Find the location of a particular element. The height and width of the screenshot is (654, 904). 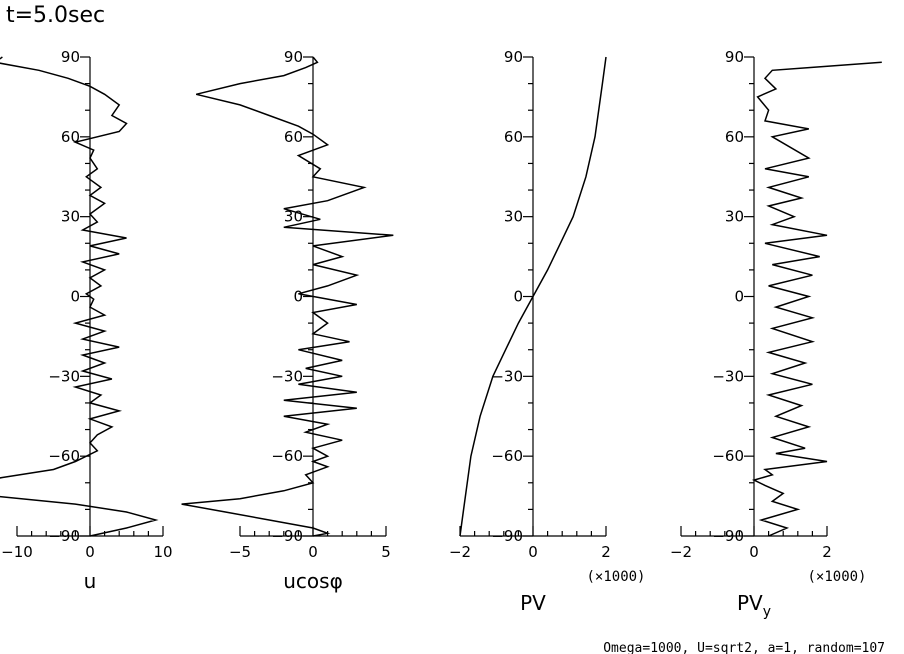

profile-line-u is located at coordinates (79, 296).